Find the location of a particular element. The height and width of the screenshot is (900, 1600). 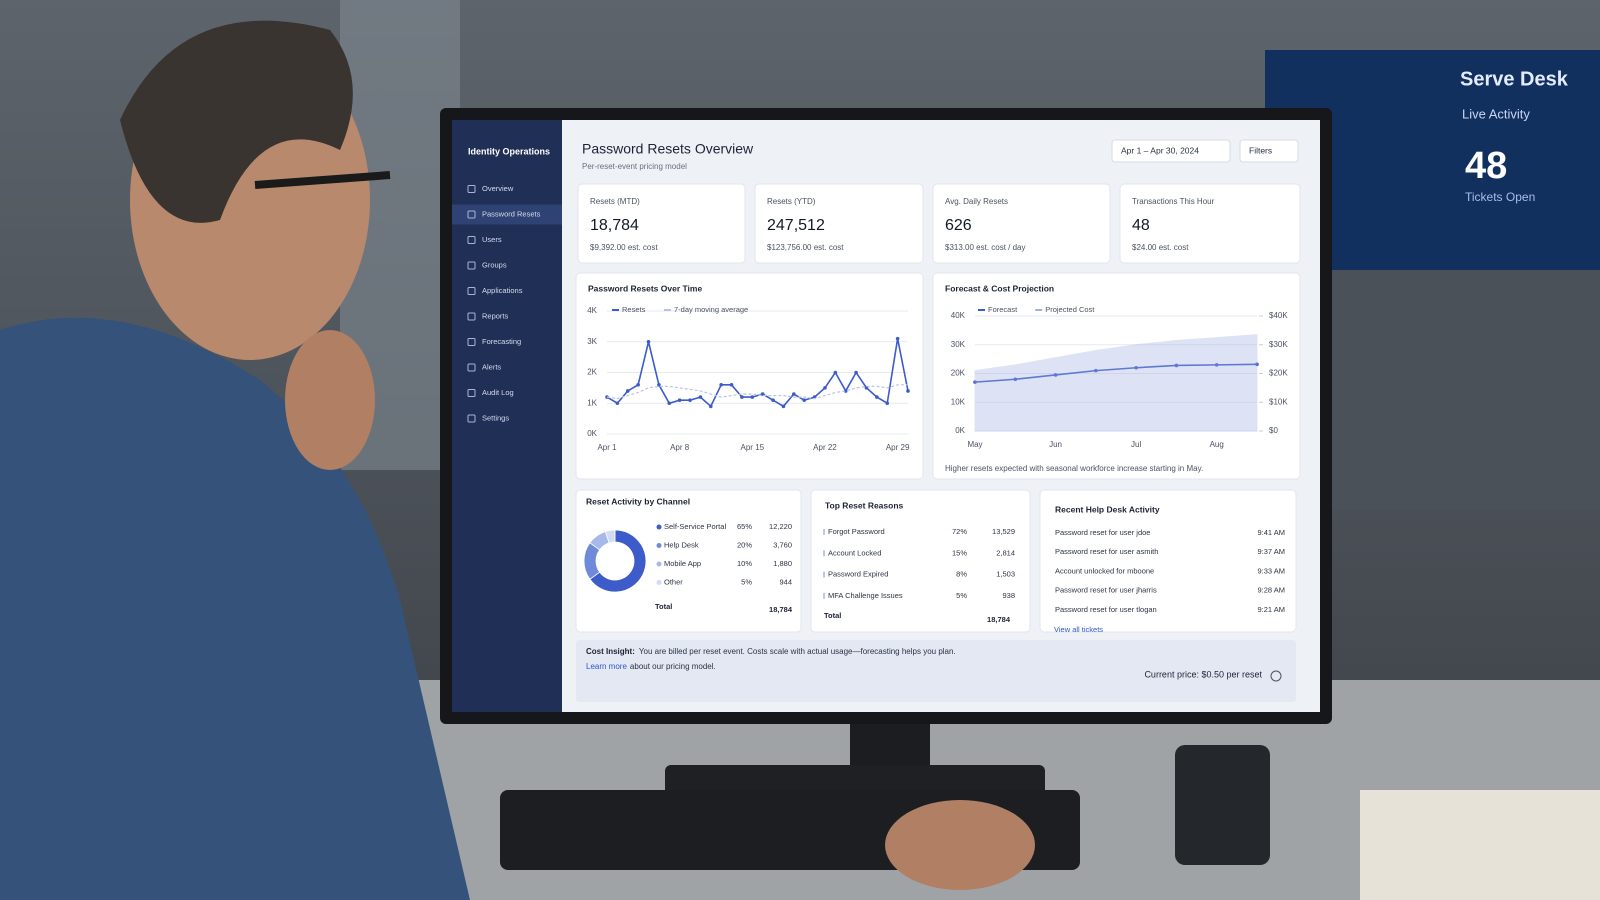

activity-time: 9:37 AM is located at coordinates (1271, 551).